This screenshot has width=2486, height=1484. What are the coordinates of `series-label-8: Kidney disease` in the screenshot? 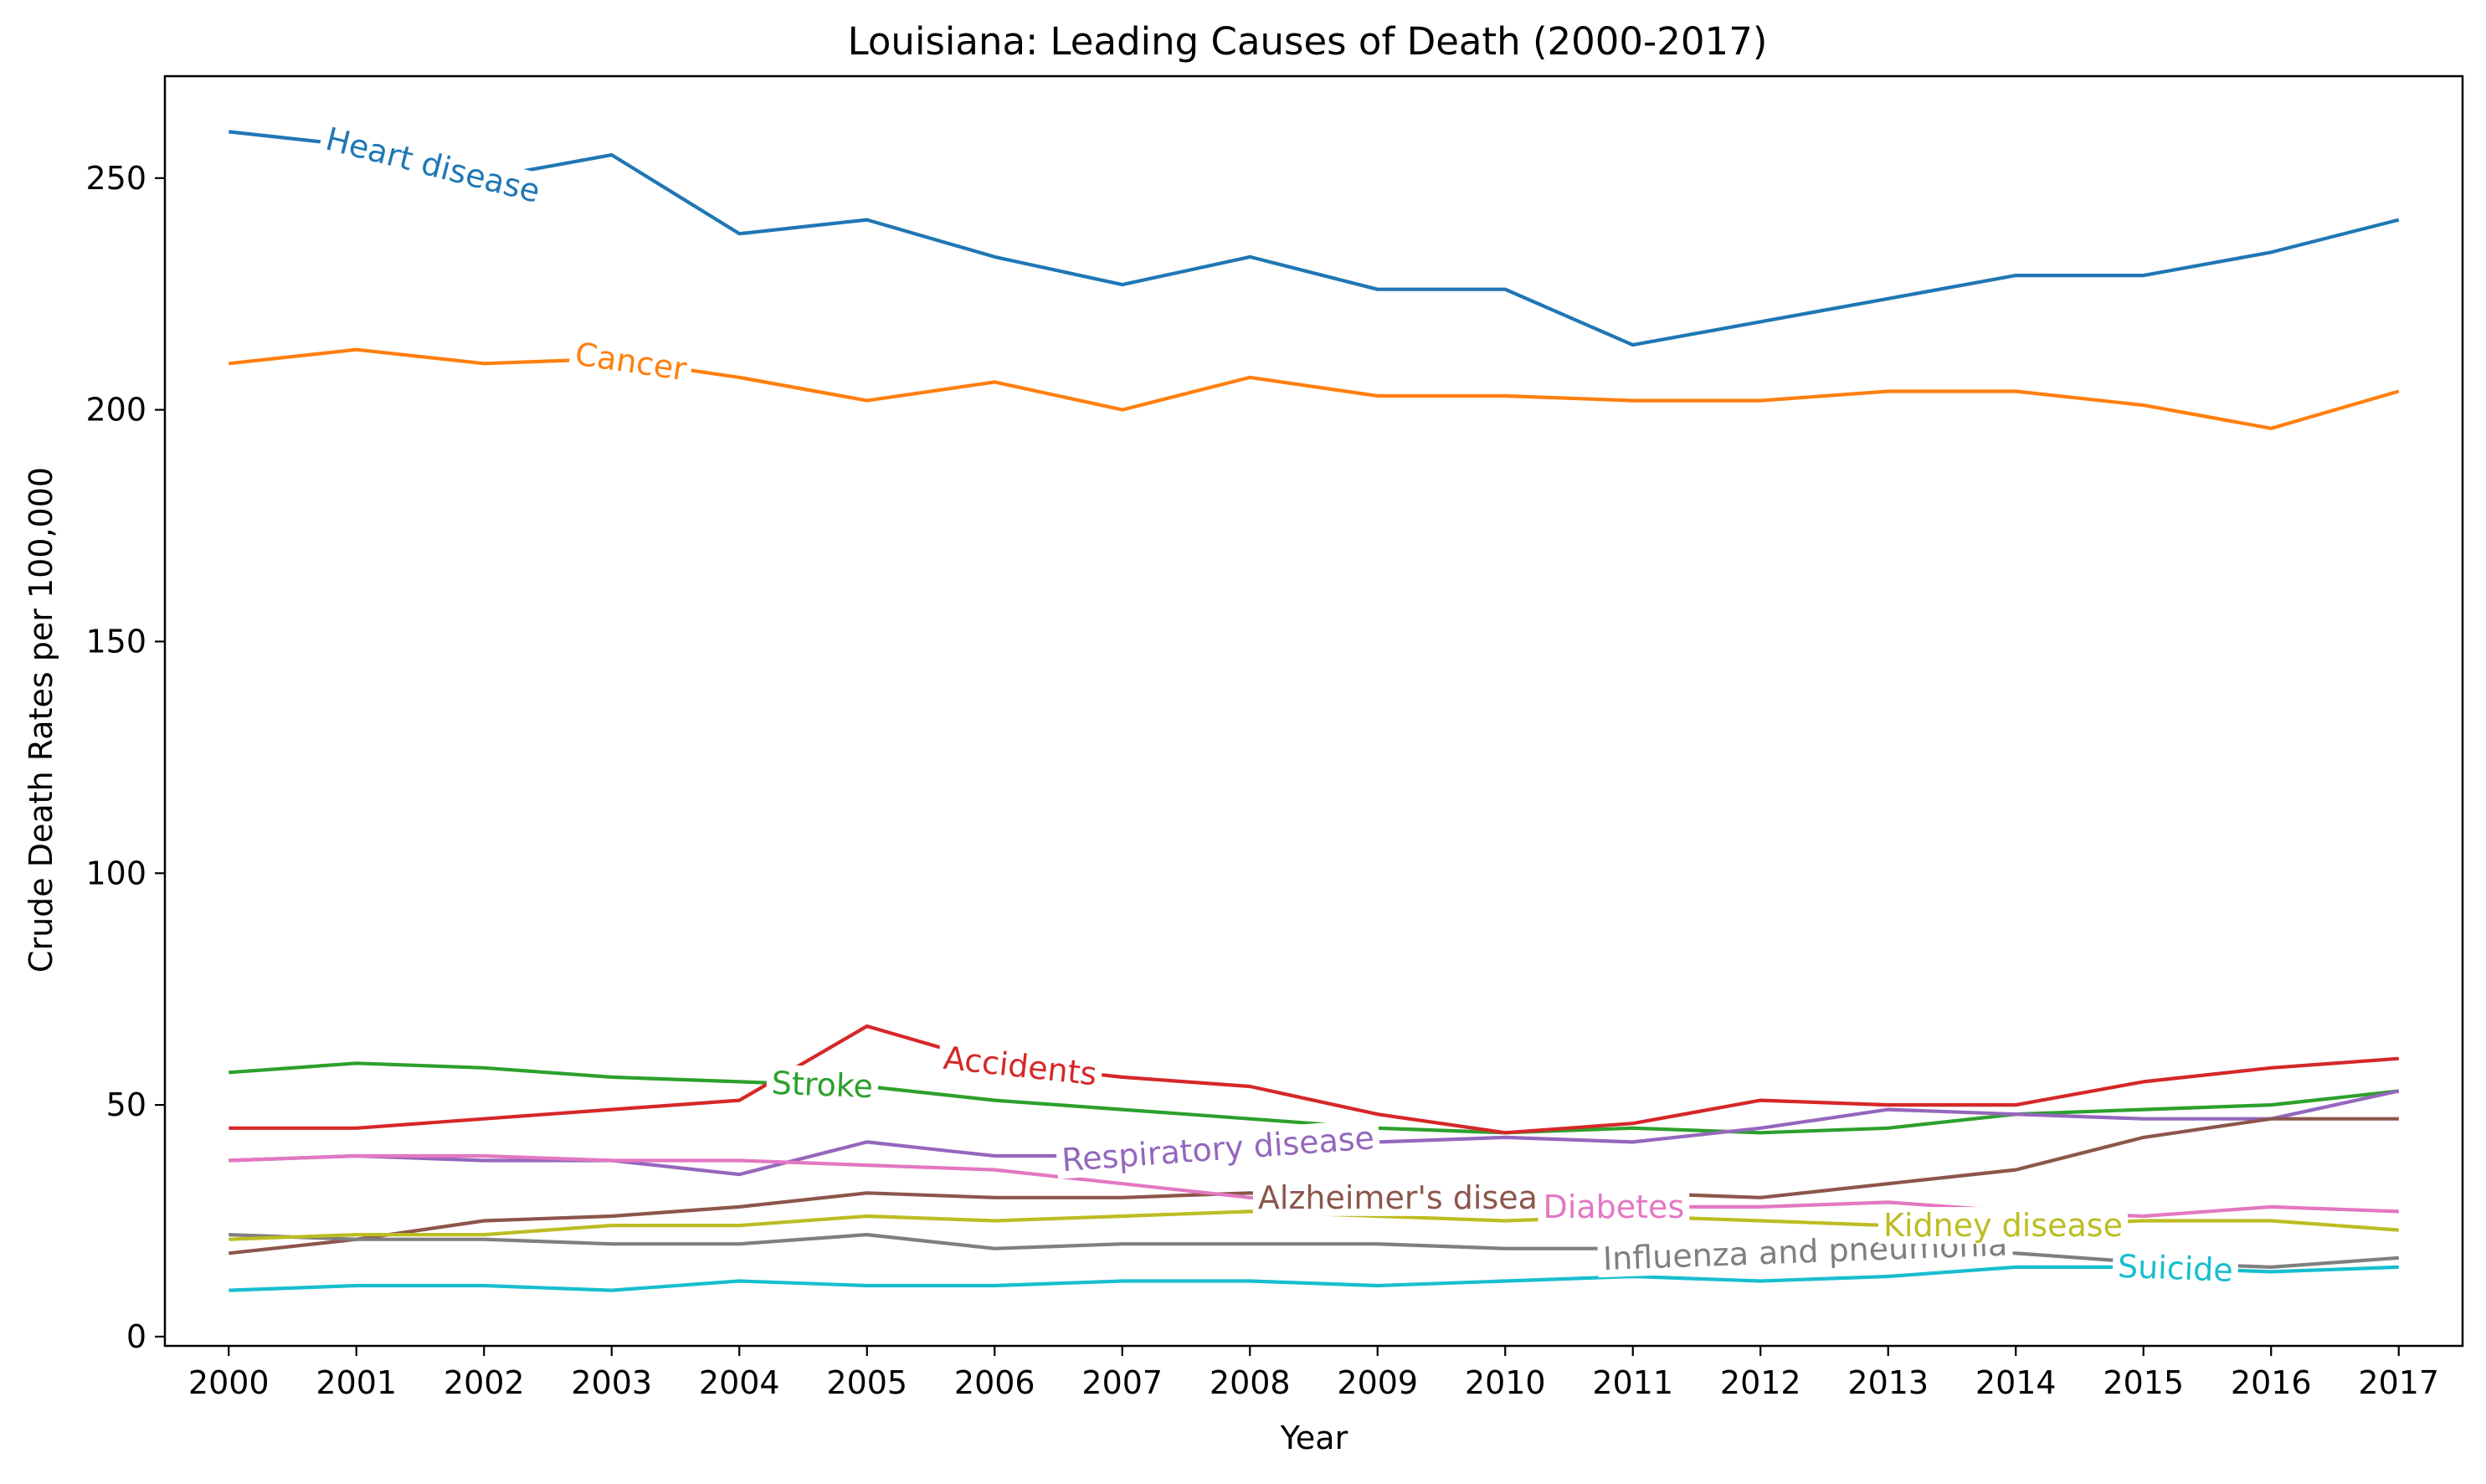 It's located at (2003, 1226).